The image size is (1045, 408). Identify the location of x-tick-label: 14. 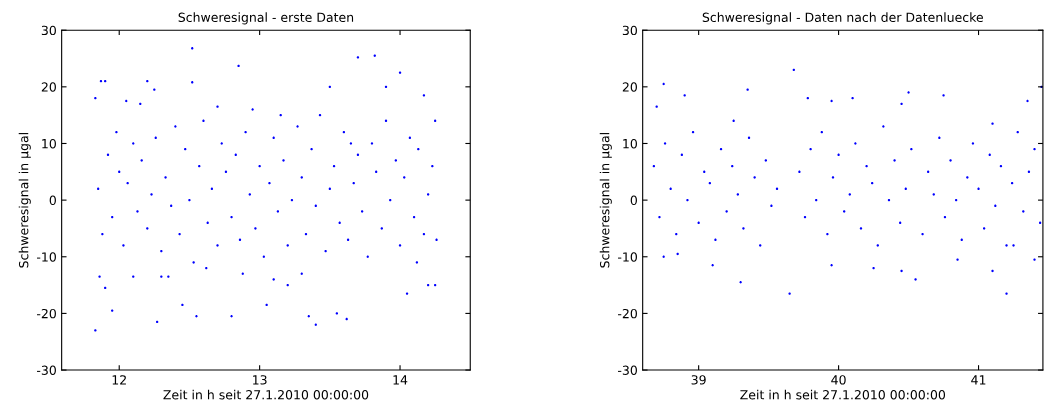
(400, 380).